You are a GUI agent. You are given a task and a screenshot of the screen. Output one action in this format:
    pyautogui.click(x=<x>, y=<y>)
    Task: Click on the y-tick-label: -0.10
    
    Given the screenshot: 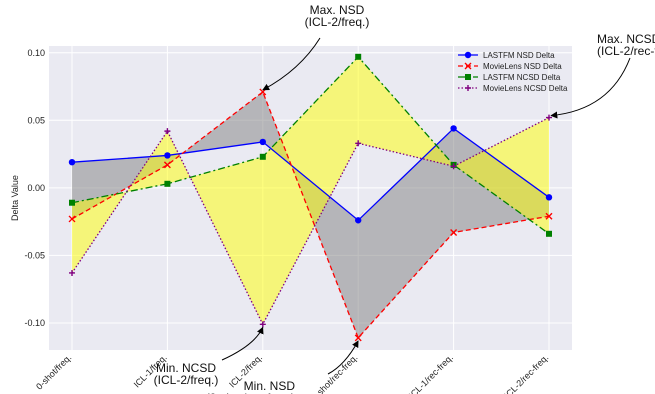 What is the action you would take?
    pyautogui.click(x=34, y=323)
    